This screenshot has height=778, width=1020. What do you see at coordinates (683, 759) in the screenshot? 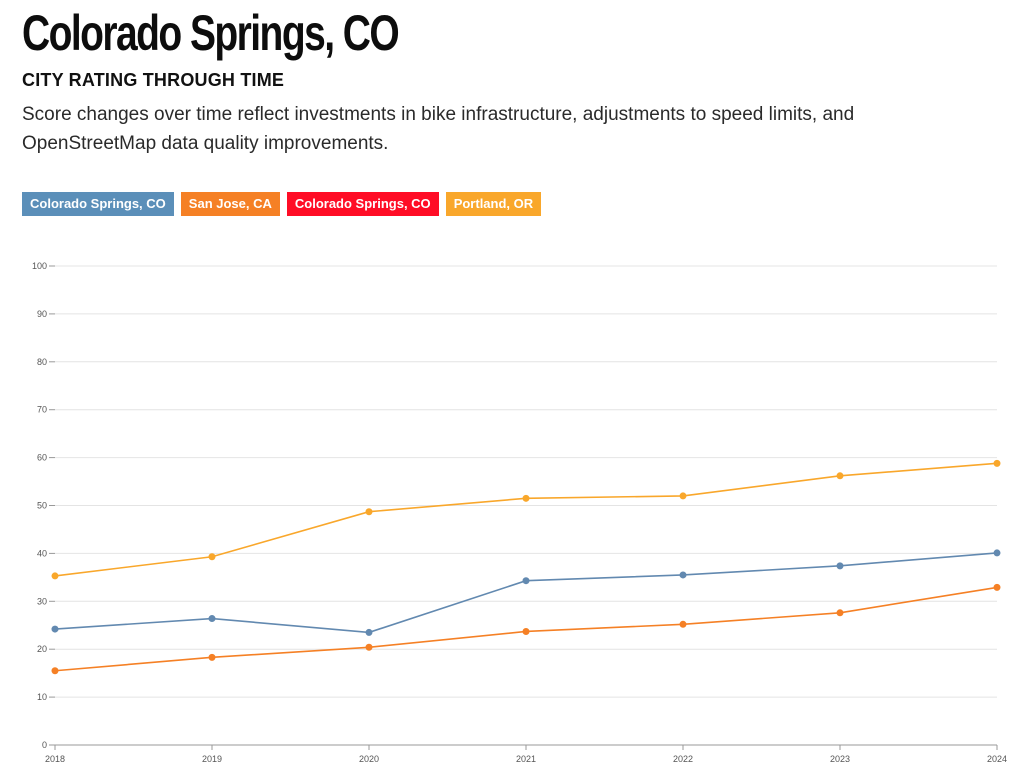
I see `x-tick-label-2022: 2022` at bounding box center [683, 759].